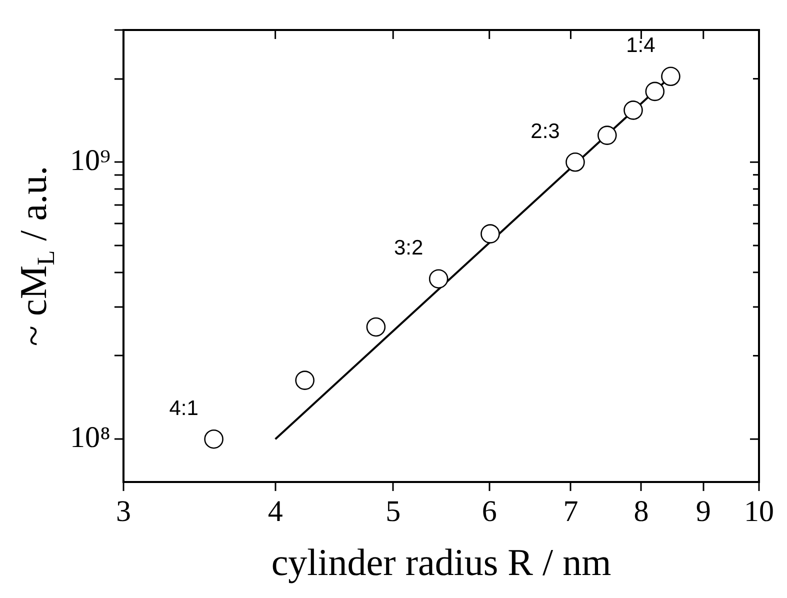  What do you see at coordinates (641, 511) in the screenshot?
I see `x-tick-label: 8` at bounding box center [641, 511].